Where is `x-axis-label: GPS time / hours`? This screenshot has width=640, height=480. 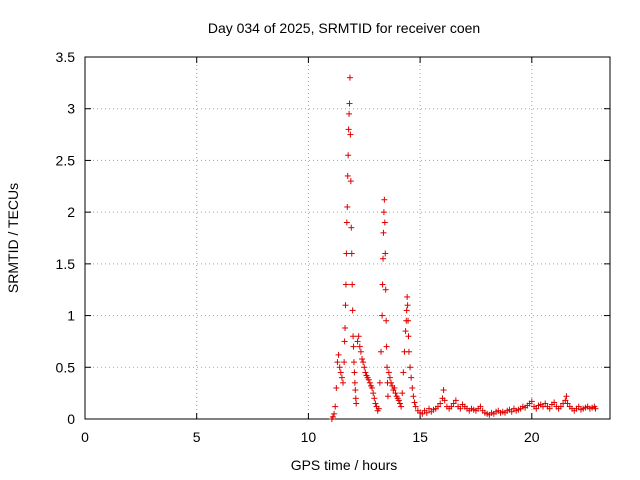 x-axis-label: GPS time / hours is located at coordinates (344, 465).